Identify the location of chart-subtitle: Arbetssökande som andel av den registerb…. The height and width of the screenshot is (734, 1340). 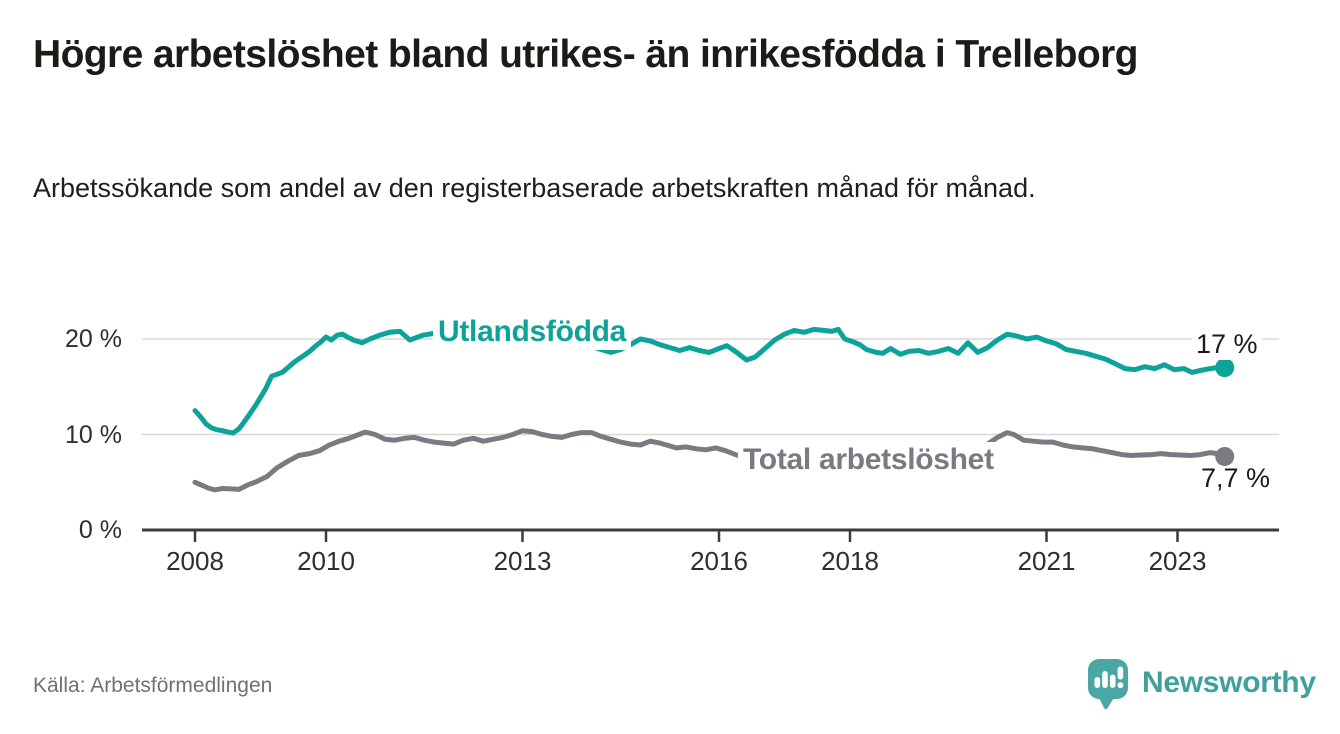
(534, 188).